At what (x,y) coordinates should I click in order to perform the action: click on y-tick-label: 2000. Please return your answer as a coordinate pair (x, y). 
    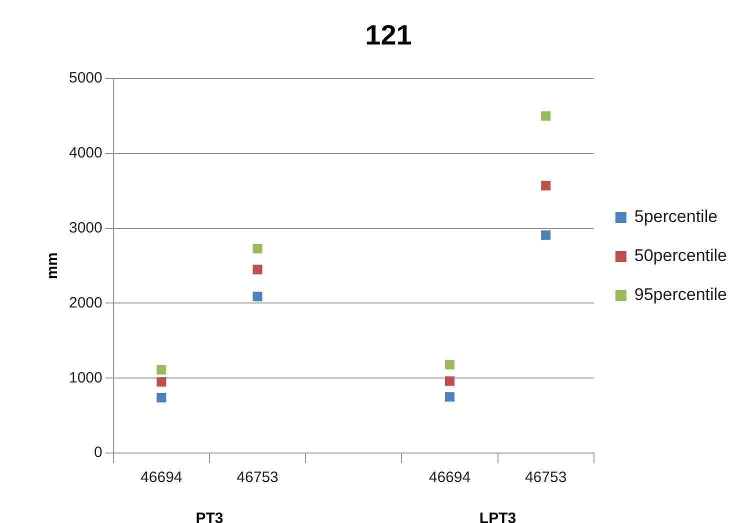
    Looking at the image, I should click on (85, 303).